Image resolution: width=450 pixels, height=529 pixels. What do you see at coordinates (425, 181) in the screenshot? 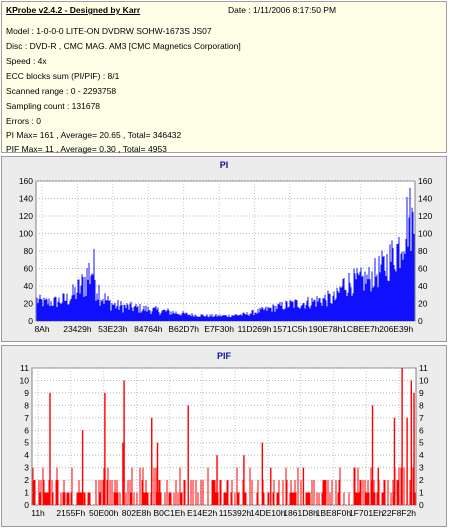
I see `pi-ytick-right: 160` at bounding box center [425, 181].